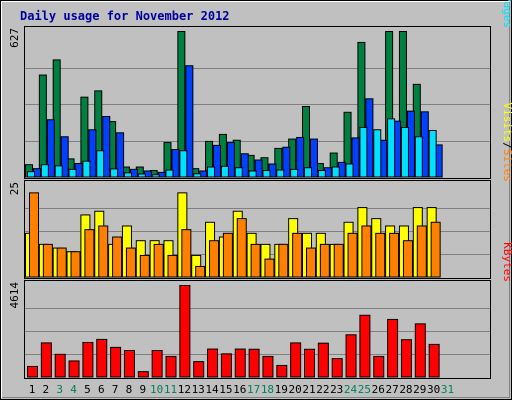 Image resolution: width=512 pixels, height=400 pixels. Describe the element at coordinates (115, 389) in the screenshot. I see `x-tick-label-7: 7` at that location.